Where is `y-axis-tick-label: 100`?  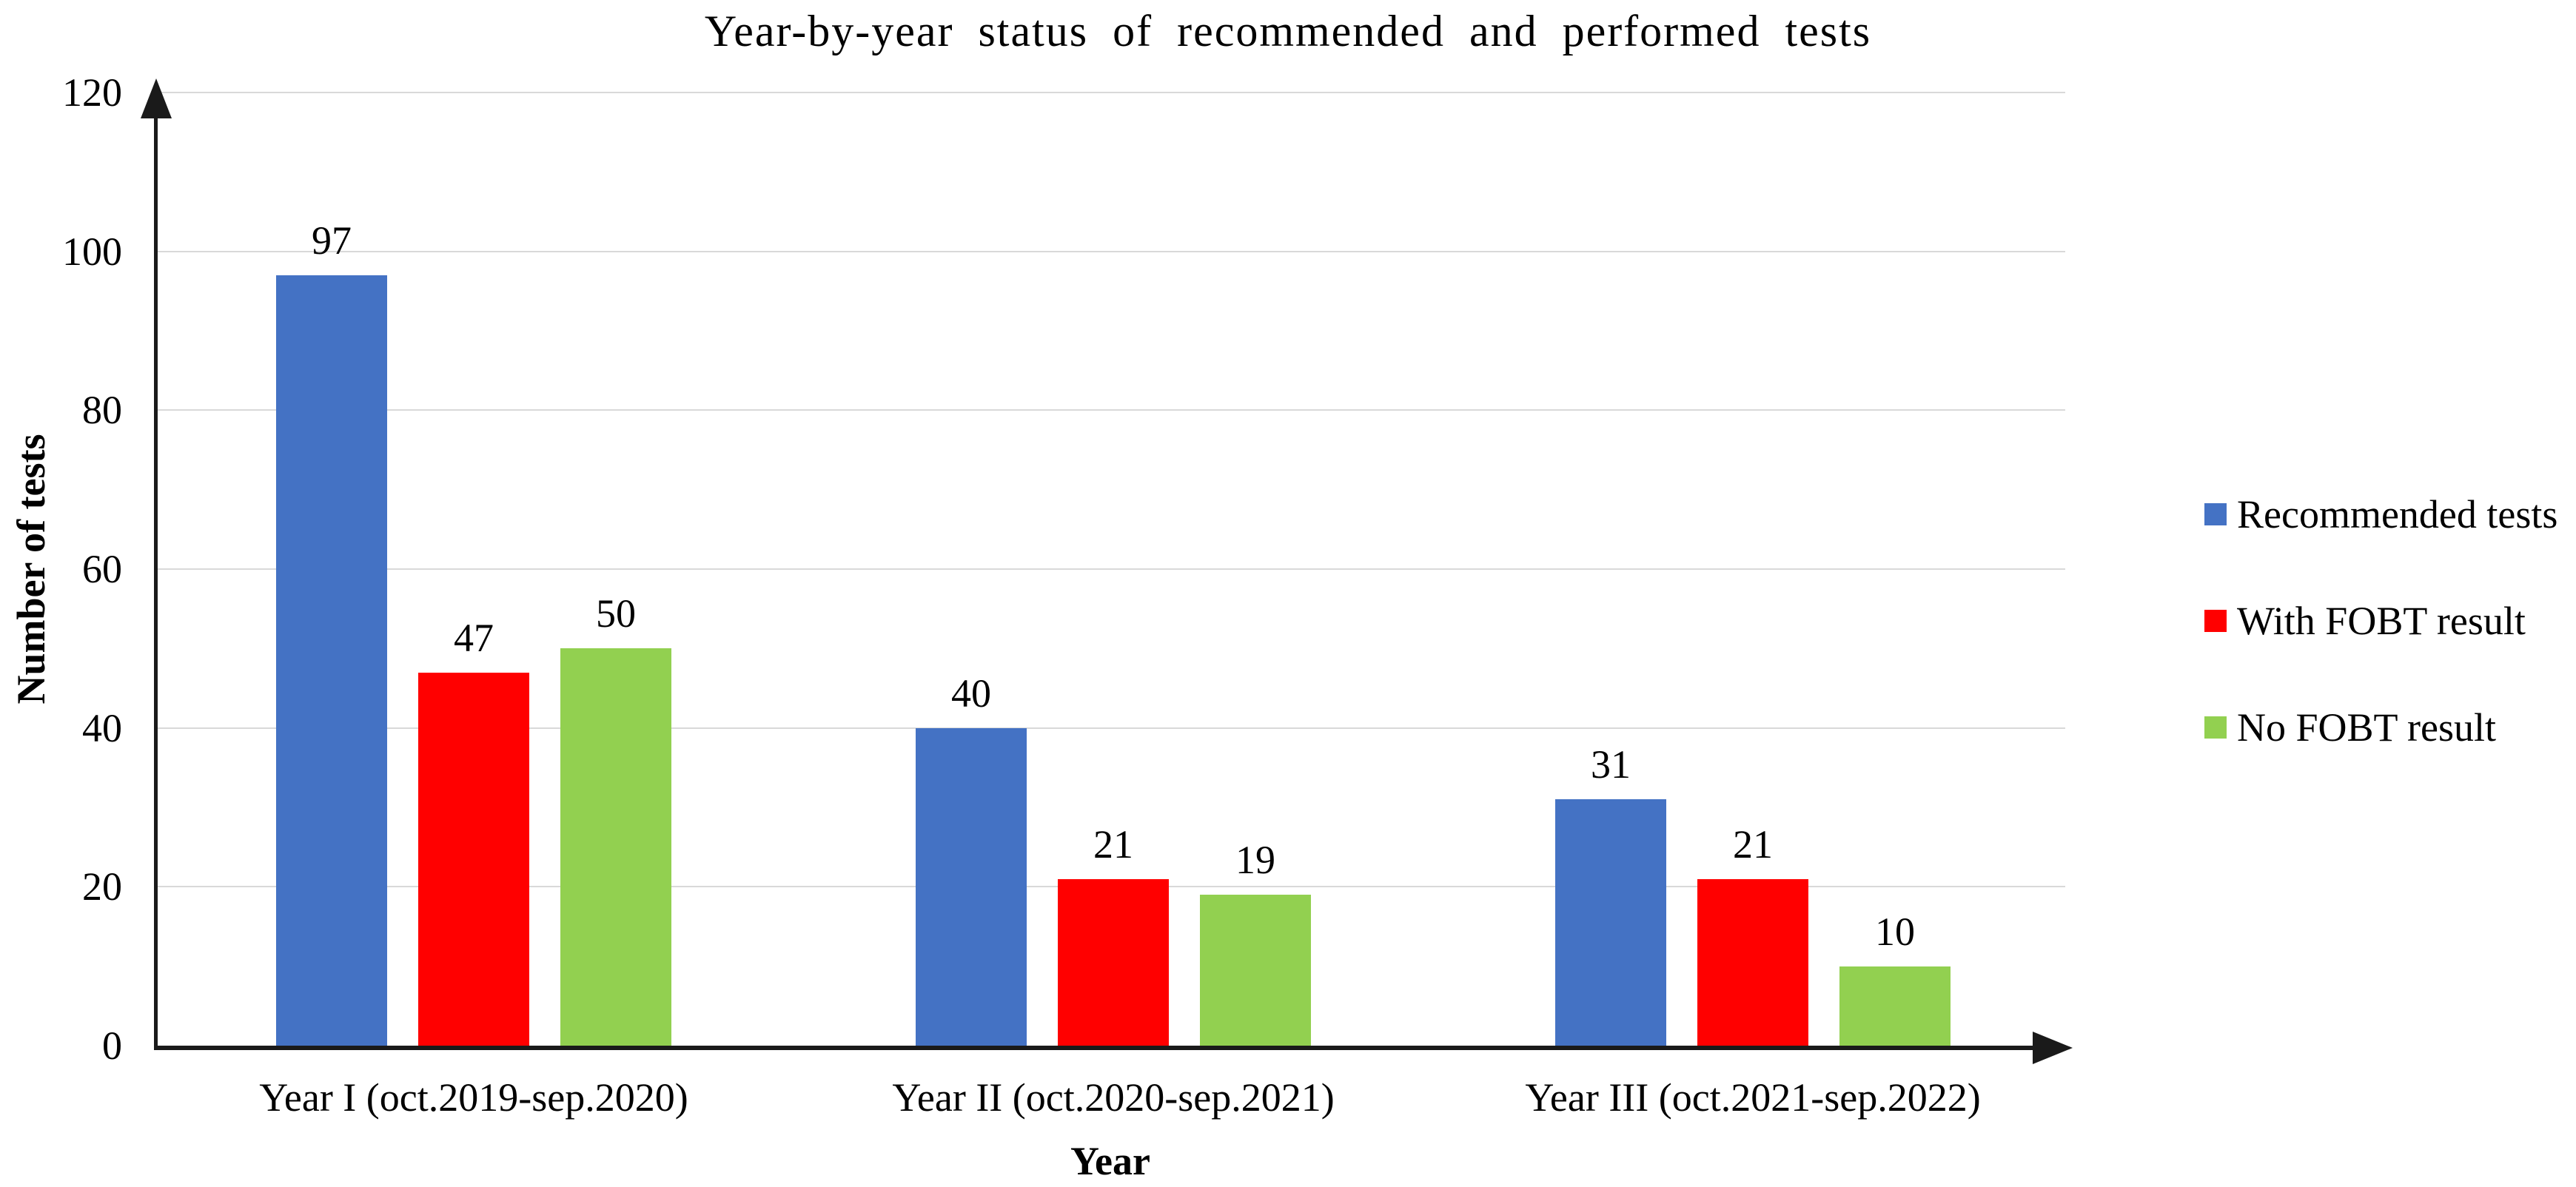 y-axis-tick-label: 100 is located at coordinates (92, 251).